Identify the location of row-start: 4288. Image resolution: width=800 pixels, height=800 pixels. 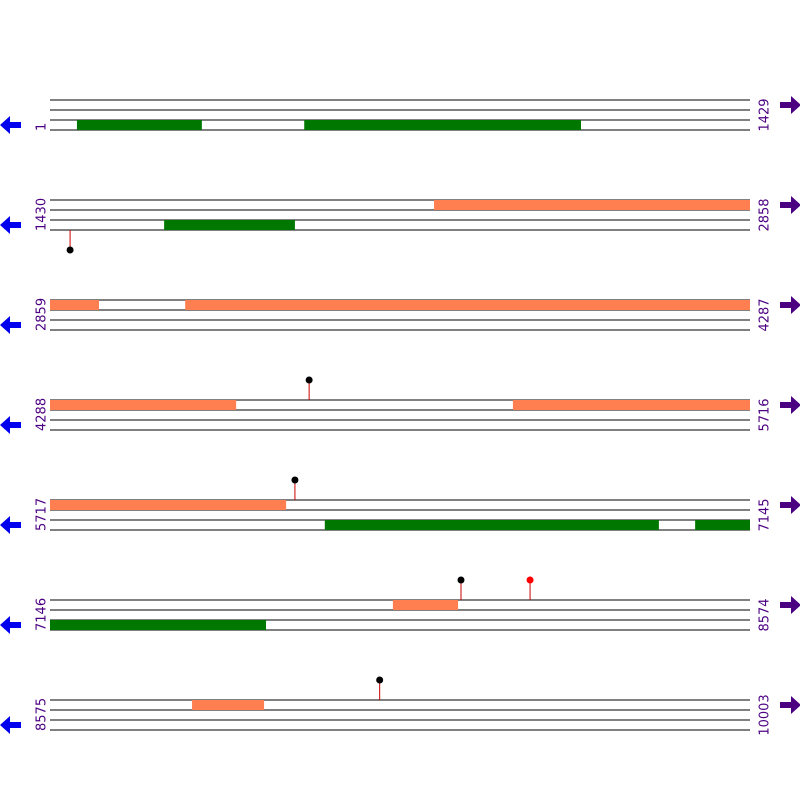
(42, 414).